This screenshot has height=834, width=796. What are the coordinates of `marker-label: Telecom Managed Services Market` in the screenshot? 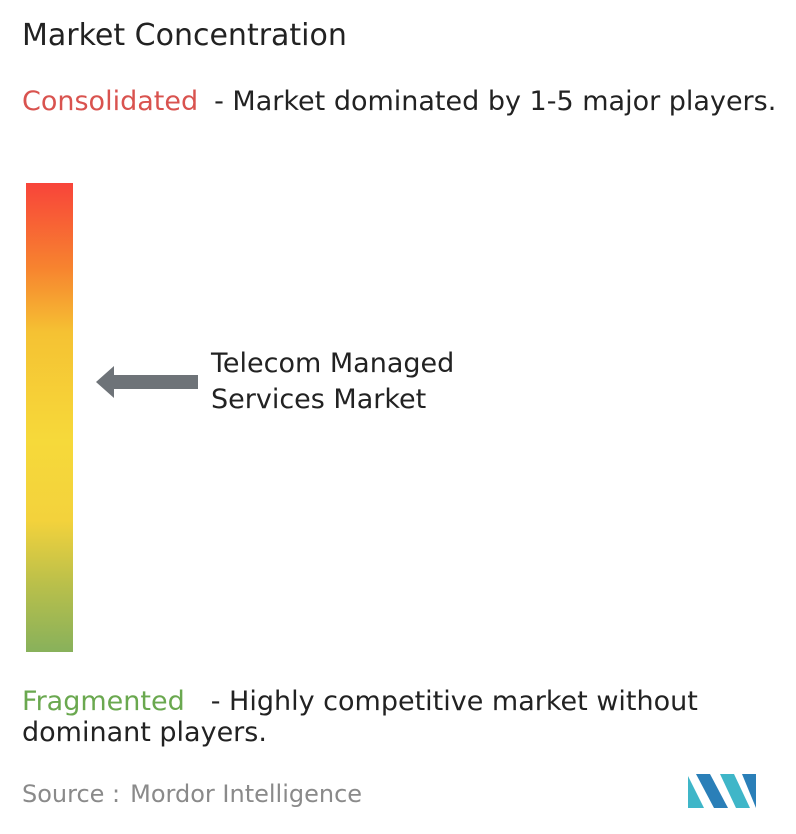 It's located at (332, 382).